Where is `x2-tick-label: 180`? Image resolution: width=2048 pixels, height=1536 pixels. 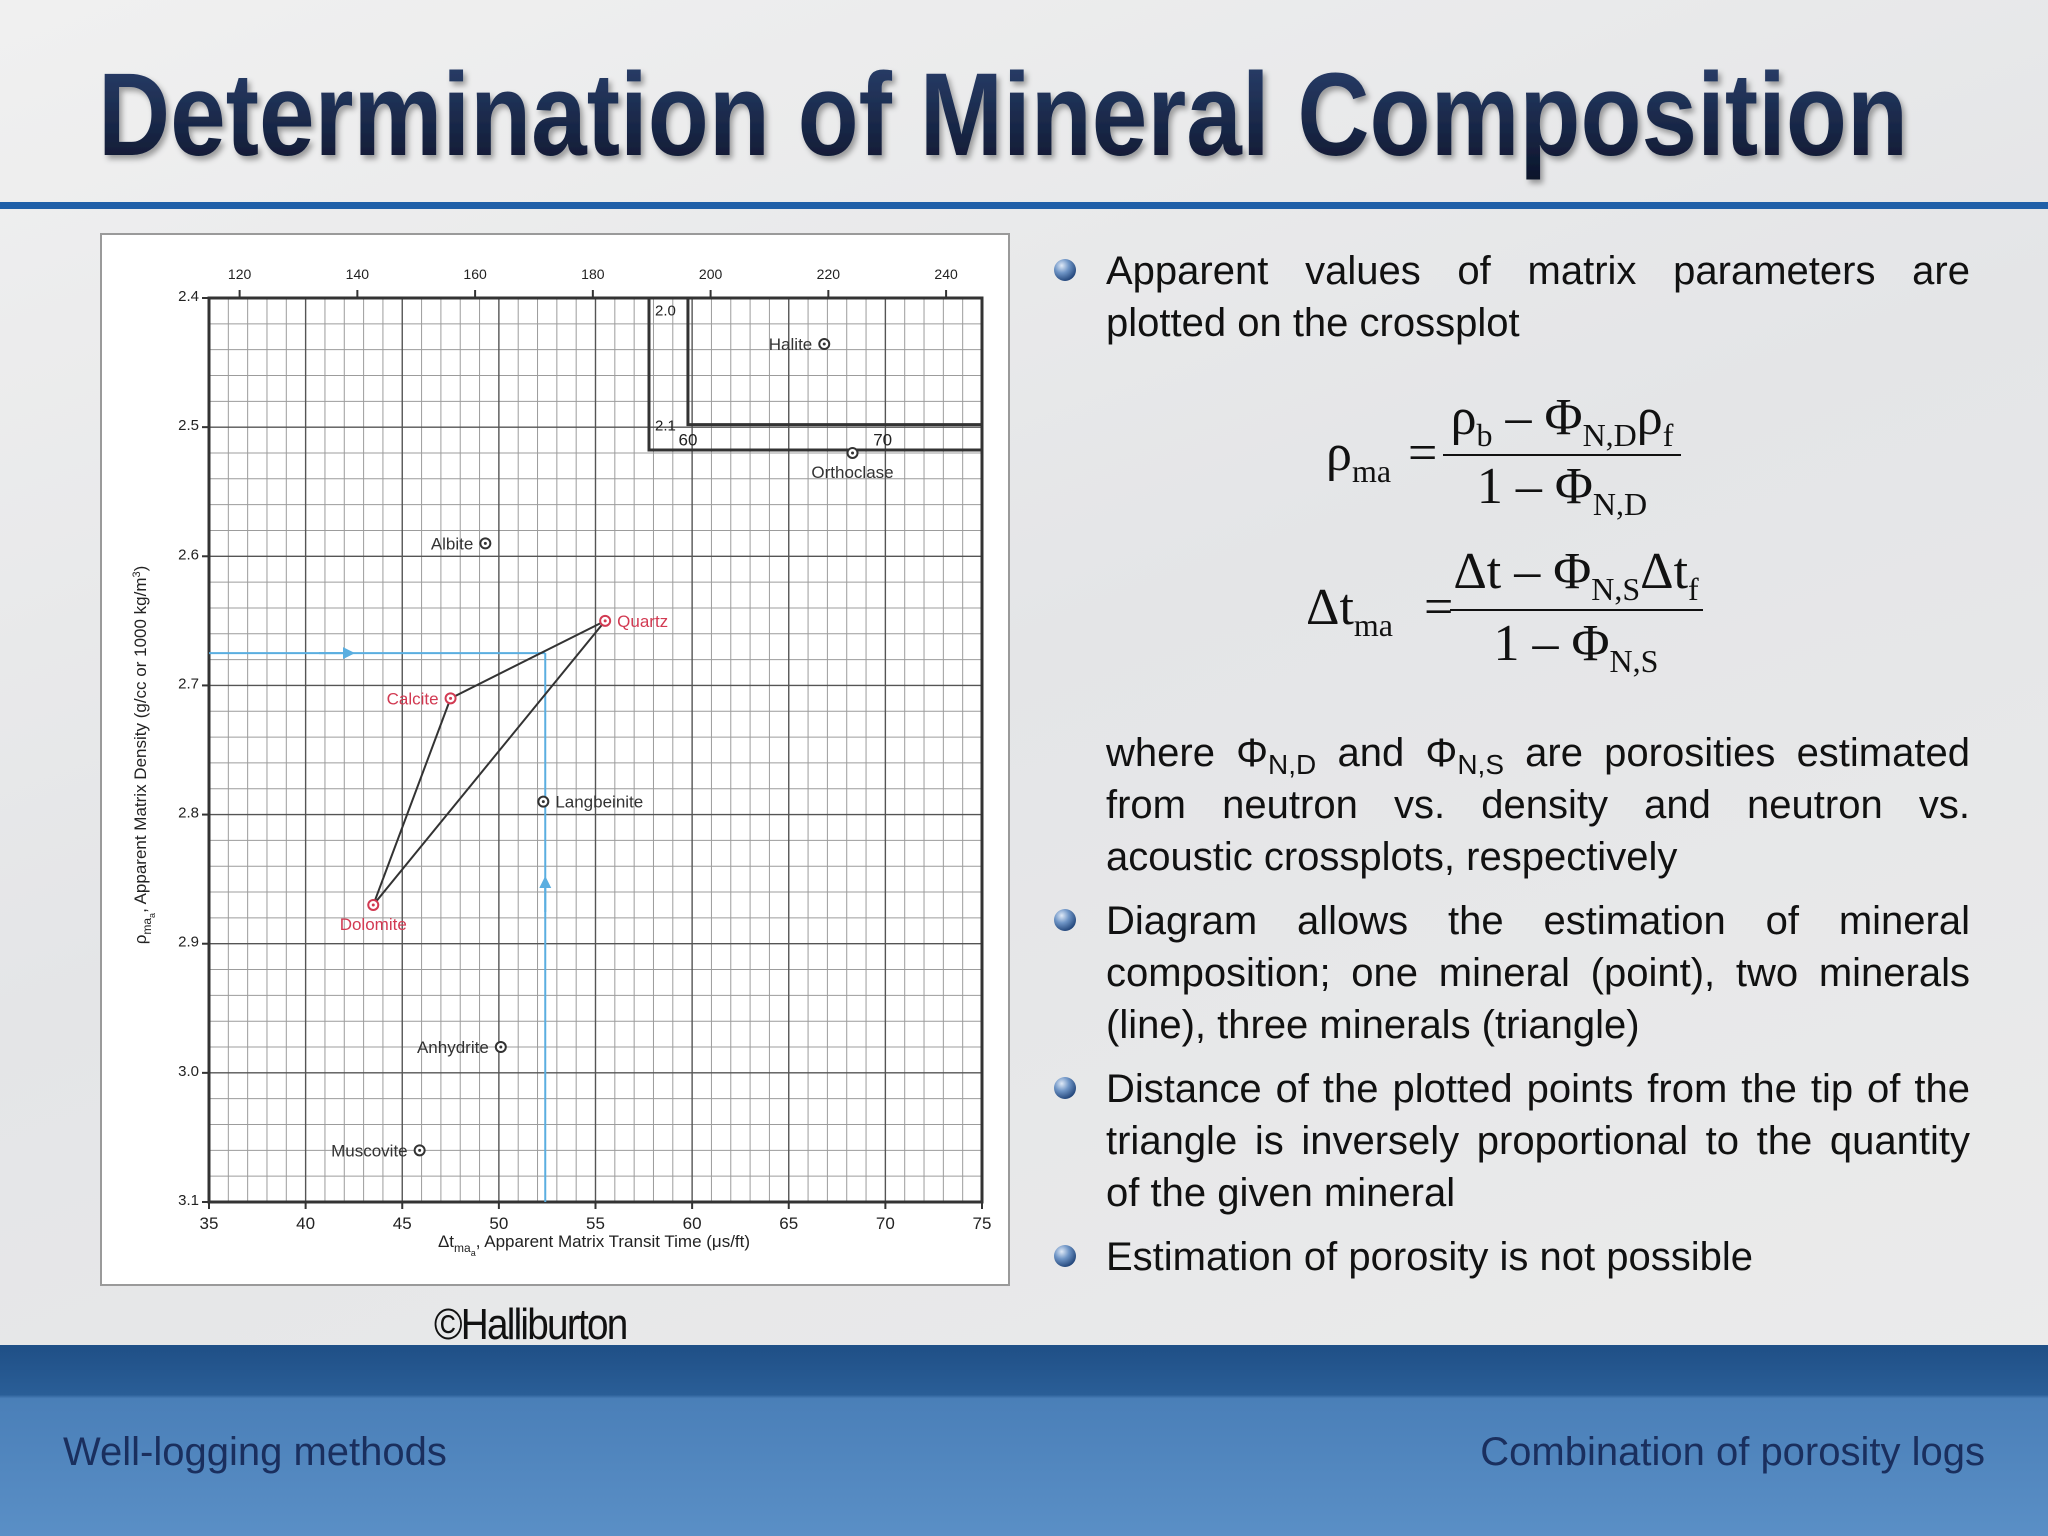 x2-tick-label: 180 is located at coordinates (593, 274).